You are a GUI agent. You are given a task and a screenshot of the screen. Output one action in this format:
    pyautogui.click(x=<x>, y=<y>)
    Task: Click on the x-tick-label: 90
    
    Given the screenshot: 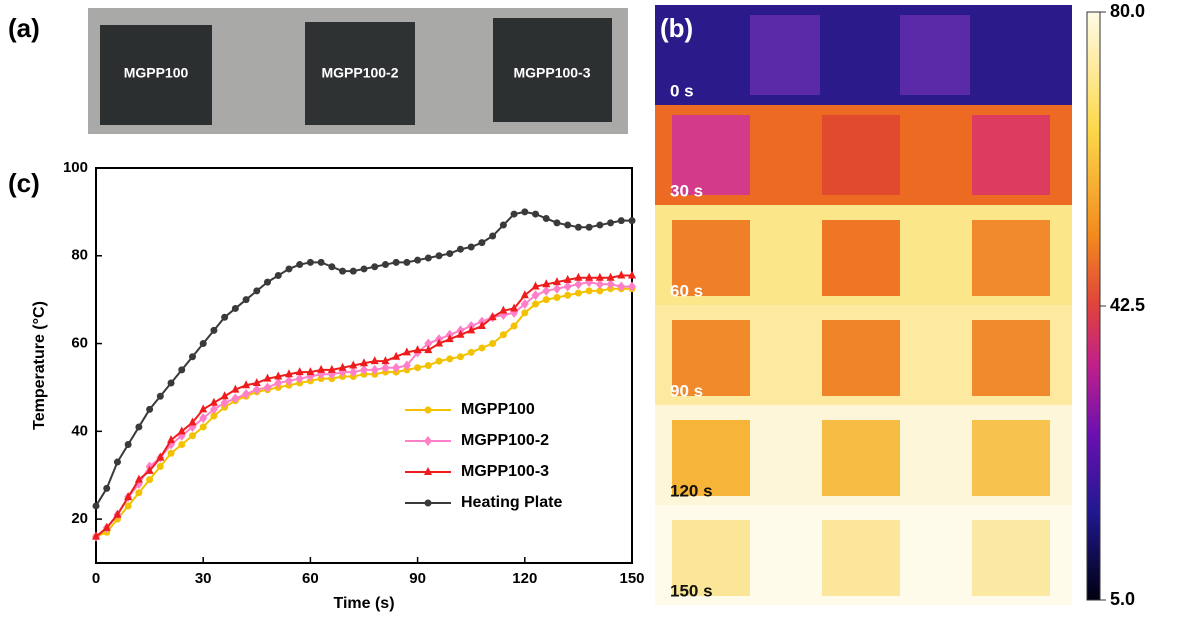 What is the action you would take?
    pyautogui.click(x=417, y=578)
    